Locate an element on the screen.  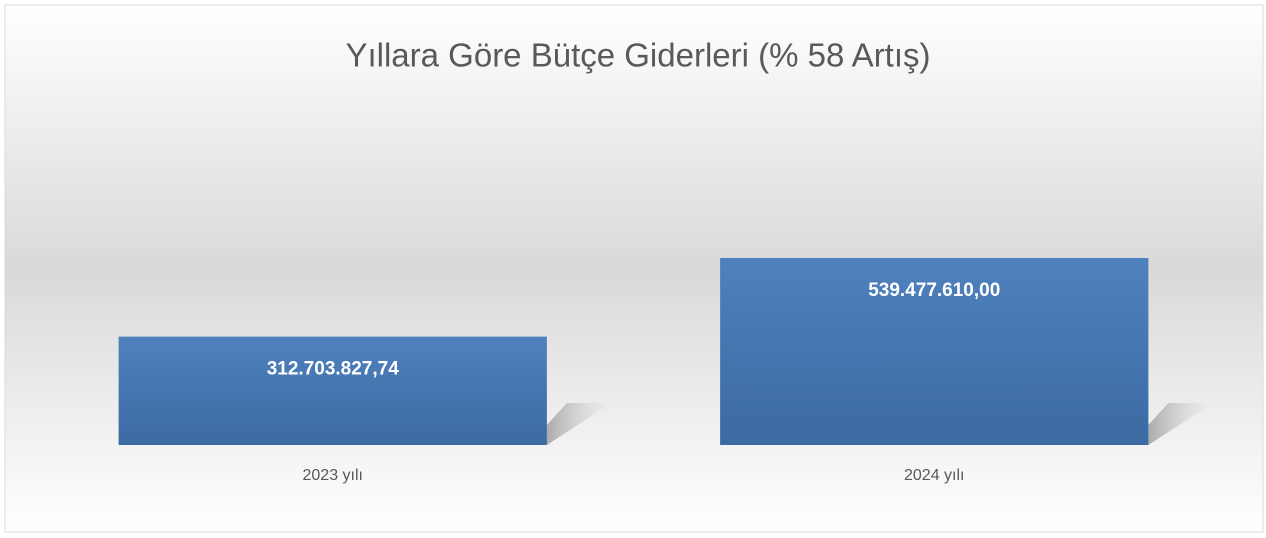
data-label: 539.477.610,00 is located at coordinates (934, 290).